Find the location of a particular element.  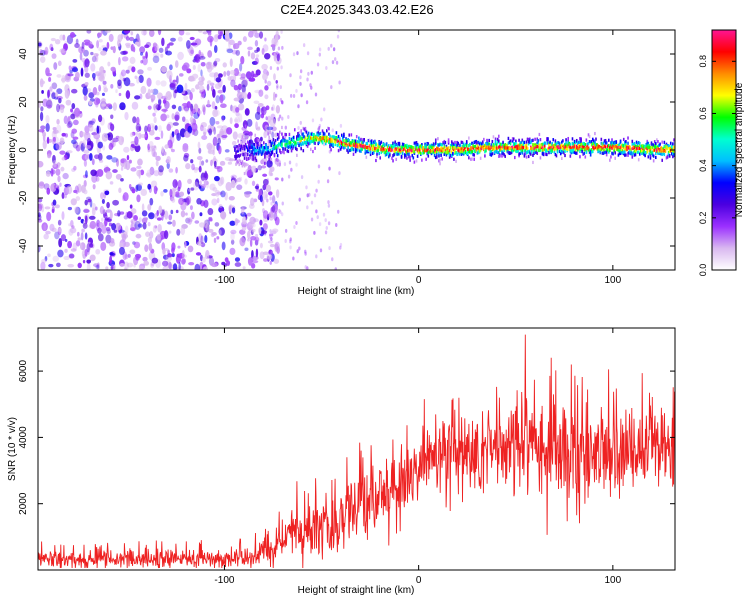

colorbar-tick-label: 0.4 is located at coordinates (703, 165).